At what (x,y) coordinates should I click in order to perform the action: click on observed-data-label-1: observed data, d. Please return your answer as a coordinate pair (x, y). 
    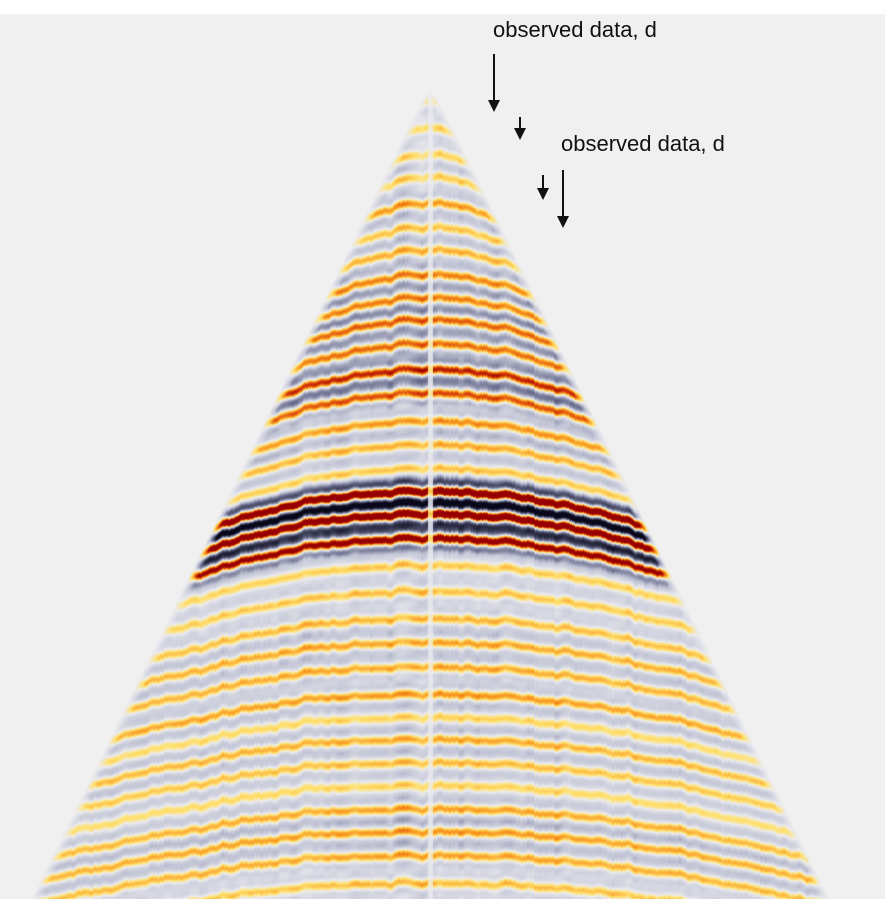
    Looking at the image, I should click on (575, 29).